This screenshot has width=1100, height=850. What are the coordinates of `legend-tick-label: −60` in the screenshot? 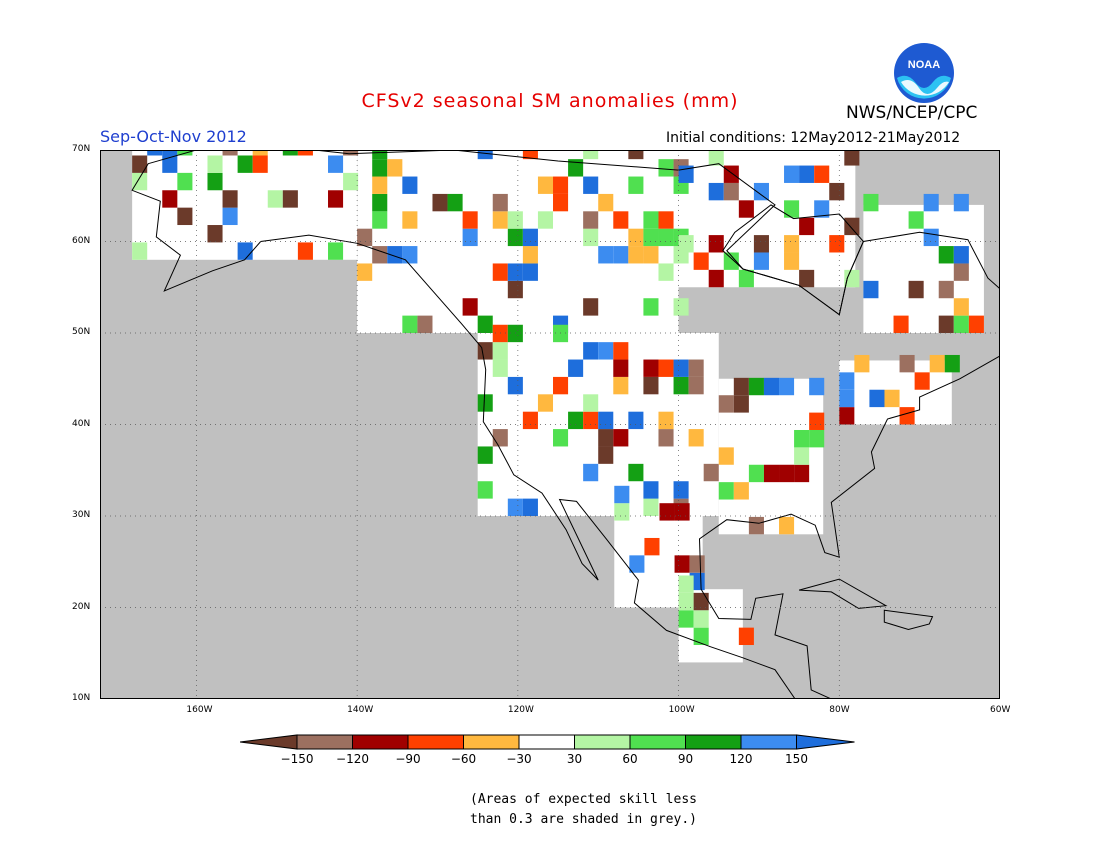 It's located at (463, 759).